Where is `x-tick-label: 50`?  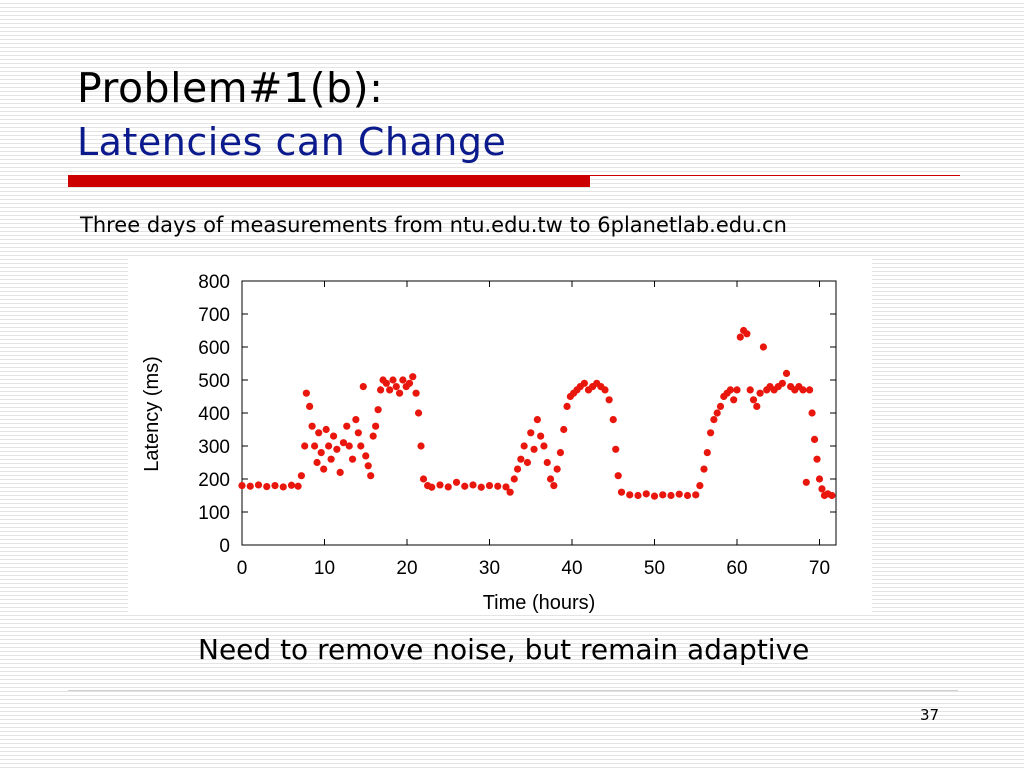
x-tick-label: 50 is located at coordinates (654, 568).